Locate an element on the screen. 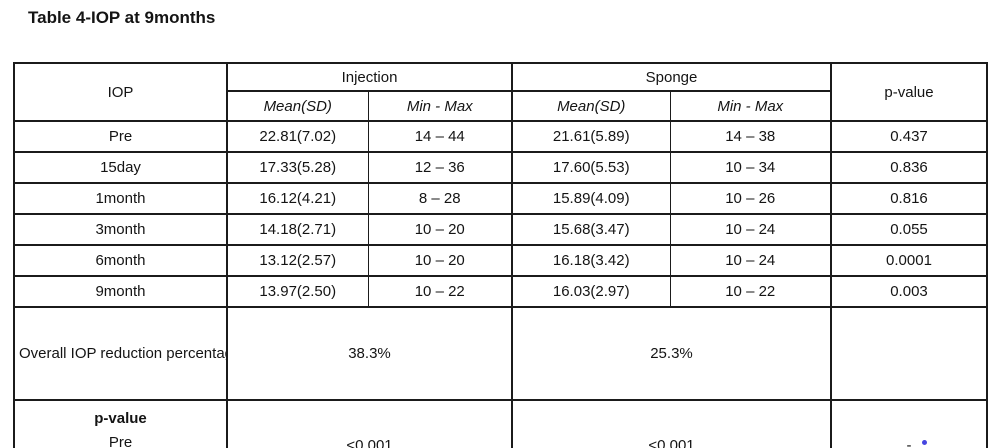  cell-p-value: 0.437 is located at coordinates (909, 136).